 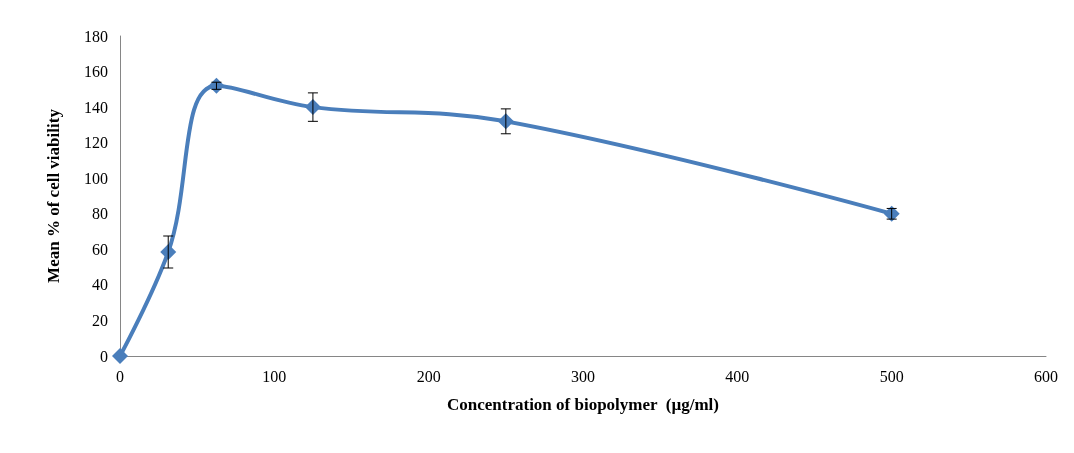 What do you see at coordinates (100, 214) in the screenshot?
I see `y-tick-label: 80` at bounding box center [100, 214].